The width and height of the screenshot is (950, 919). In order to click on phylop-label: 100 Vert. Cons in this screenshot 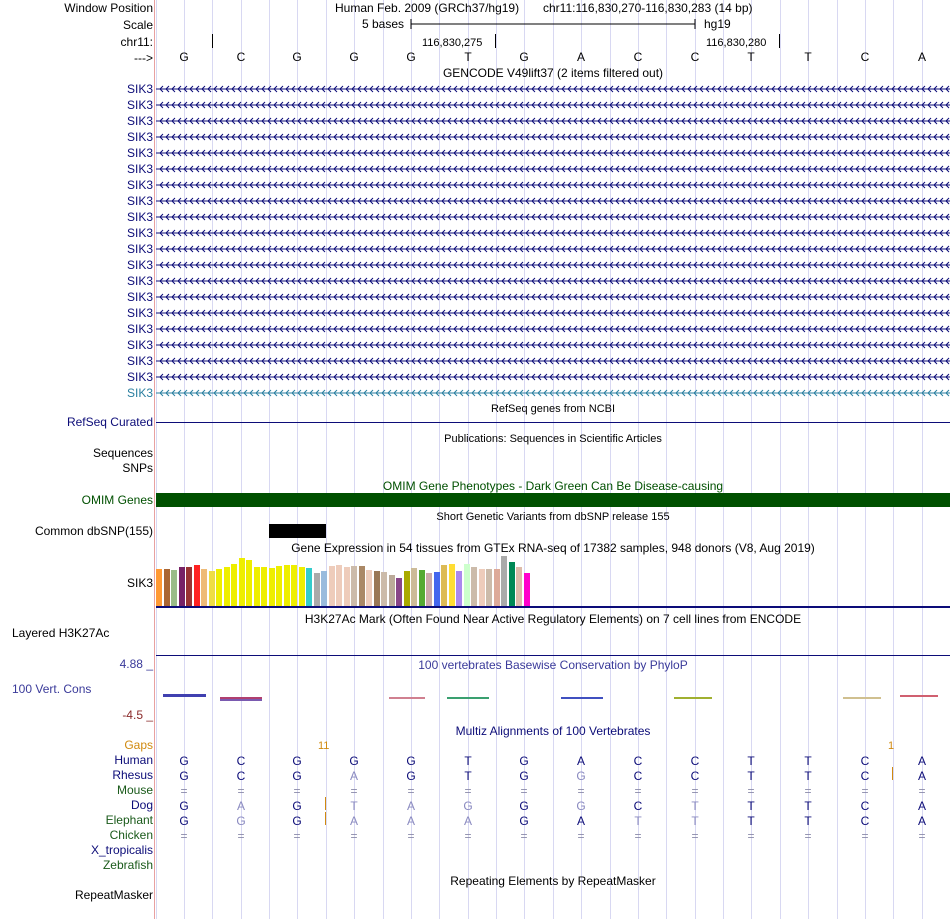, I will do `click(52, 689)`.